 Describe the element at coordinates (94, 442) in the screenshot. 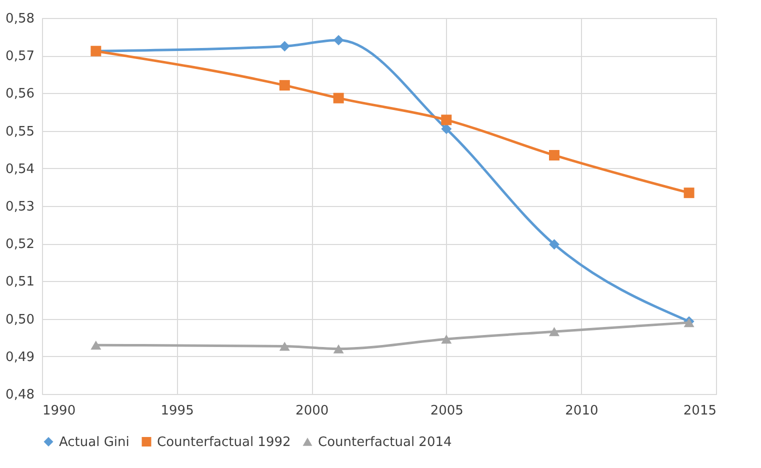

I see `legend-label: Actual Gini` at that location.